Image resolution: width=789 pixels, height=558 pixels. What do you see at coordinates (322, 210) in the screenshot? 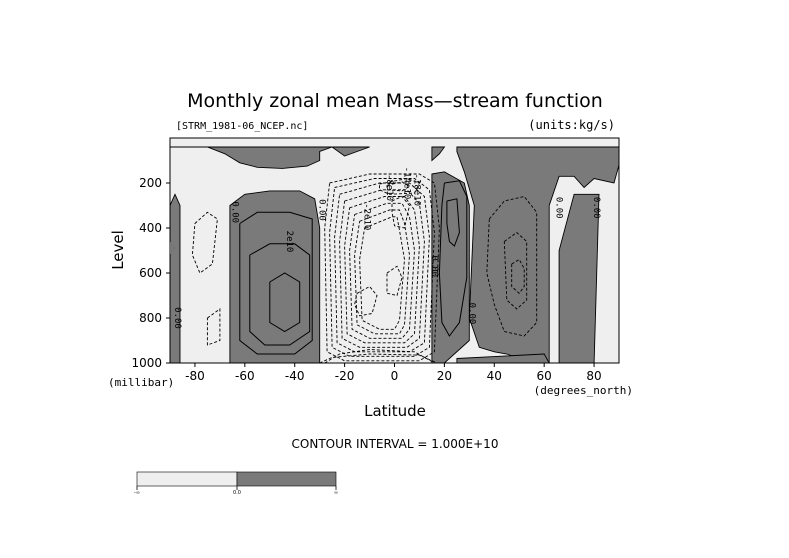
I see `contour-label-2: 0.00` at bounding box center [322, 210].